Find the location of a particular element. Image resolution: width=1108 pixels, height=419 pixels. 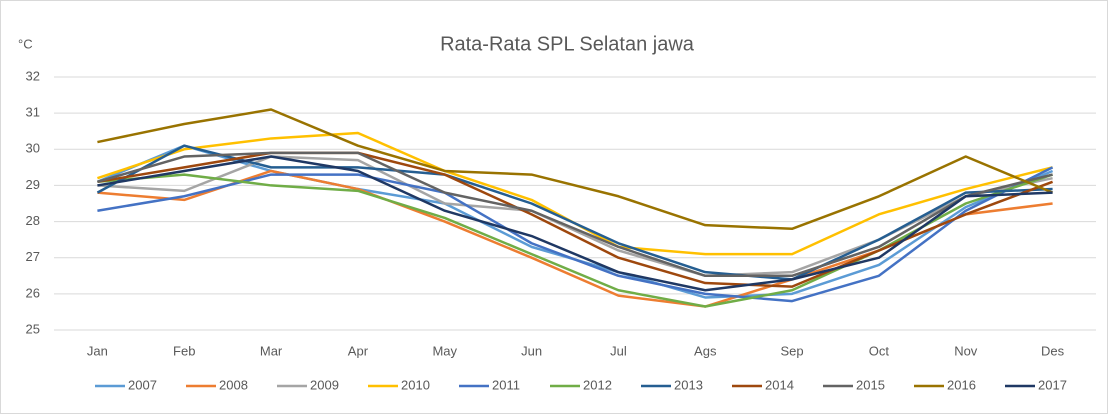

legend-label: 2012 is located at coordinates (597, 384).